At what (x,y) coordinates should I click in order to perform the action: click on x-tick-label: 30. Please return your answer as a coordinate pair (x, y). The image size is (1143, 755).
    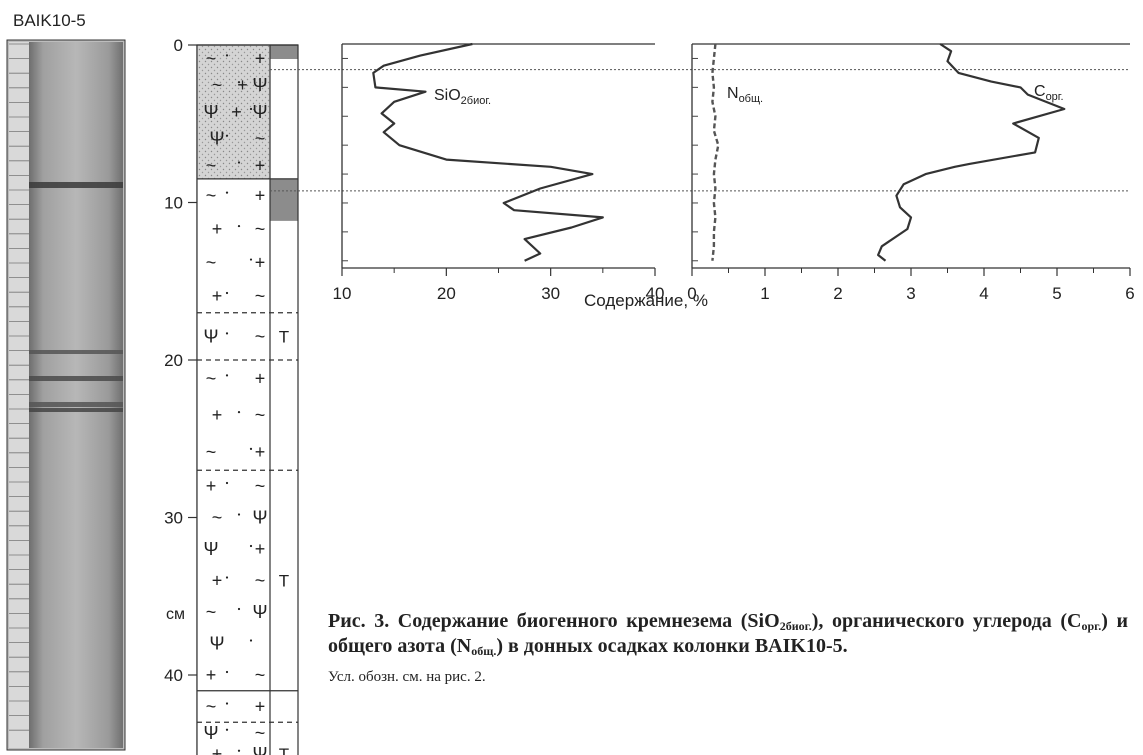
    Looking at the image, I should click on (550, 293).